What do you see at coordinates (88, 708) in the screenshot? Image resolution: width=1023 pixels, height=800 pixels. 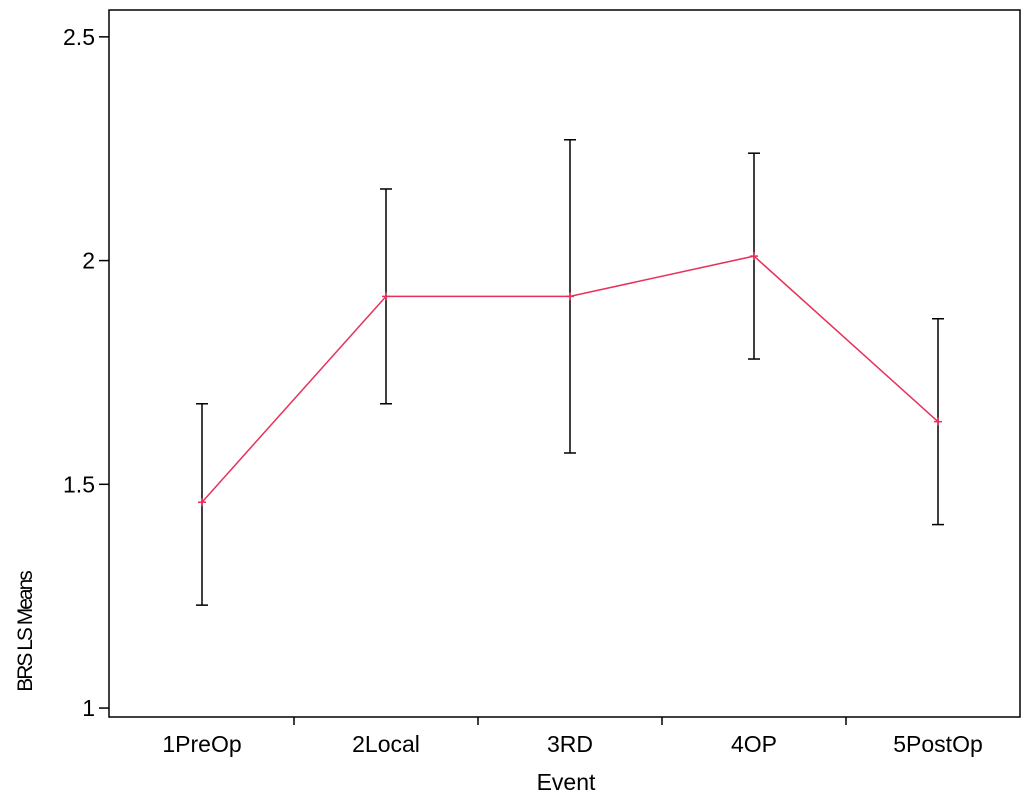 I see `y-tick-label: 1` at bounding box center [88, 708].